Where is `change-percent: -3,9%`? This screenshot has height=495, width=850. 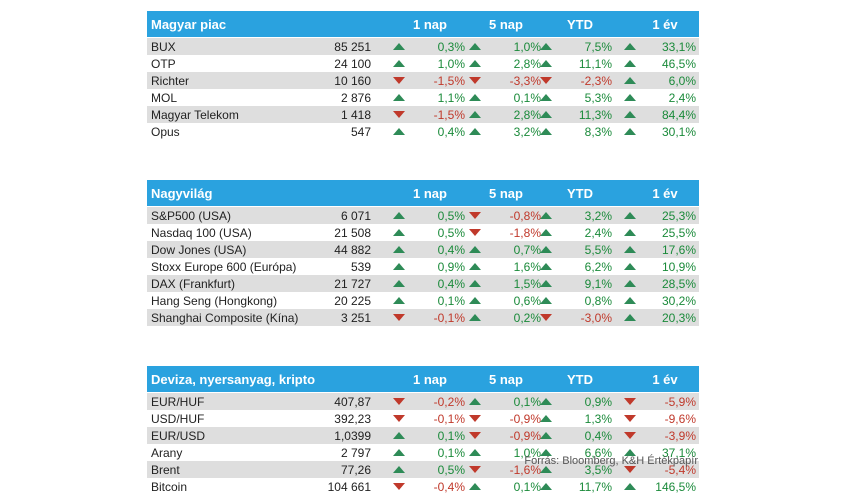
change-percent: -3,9% is located at coordinates (680, 435).